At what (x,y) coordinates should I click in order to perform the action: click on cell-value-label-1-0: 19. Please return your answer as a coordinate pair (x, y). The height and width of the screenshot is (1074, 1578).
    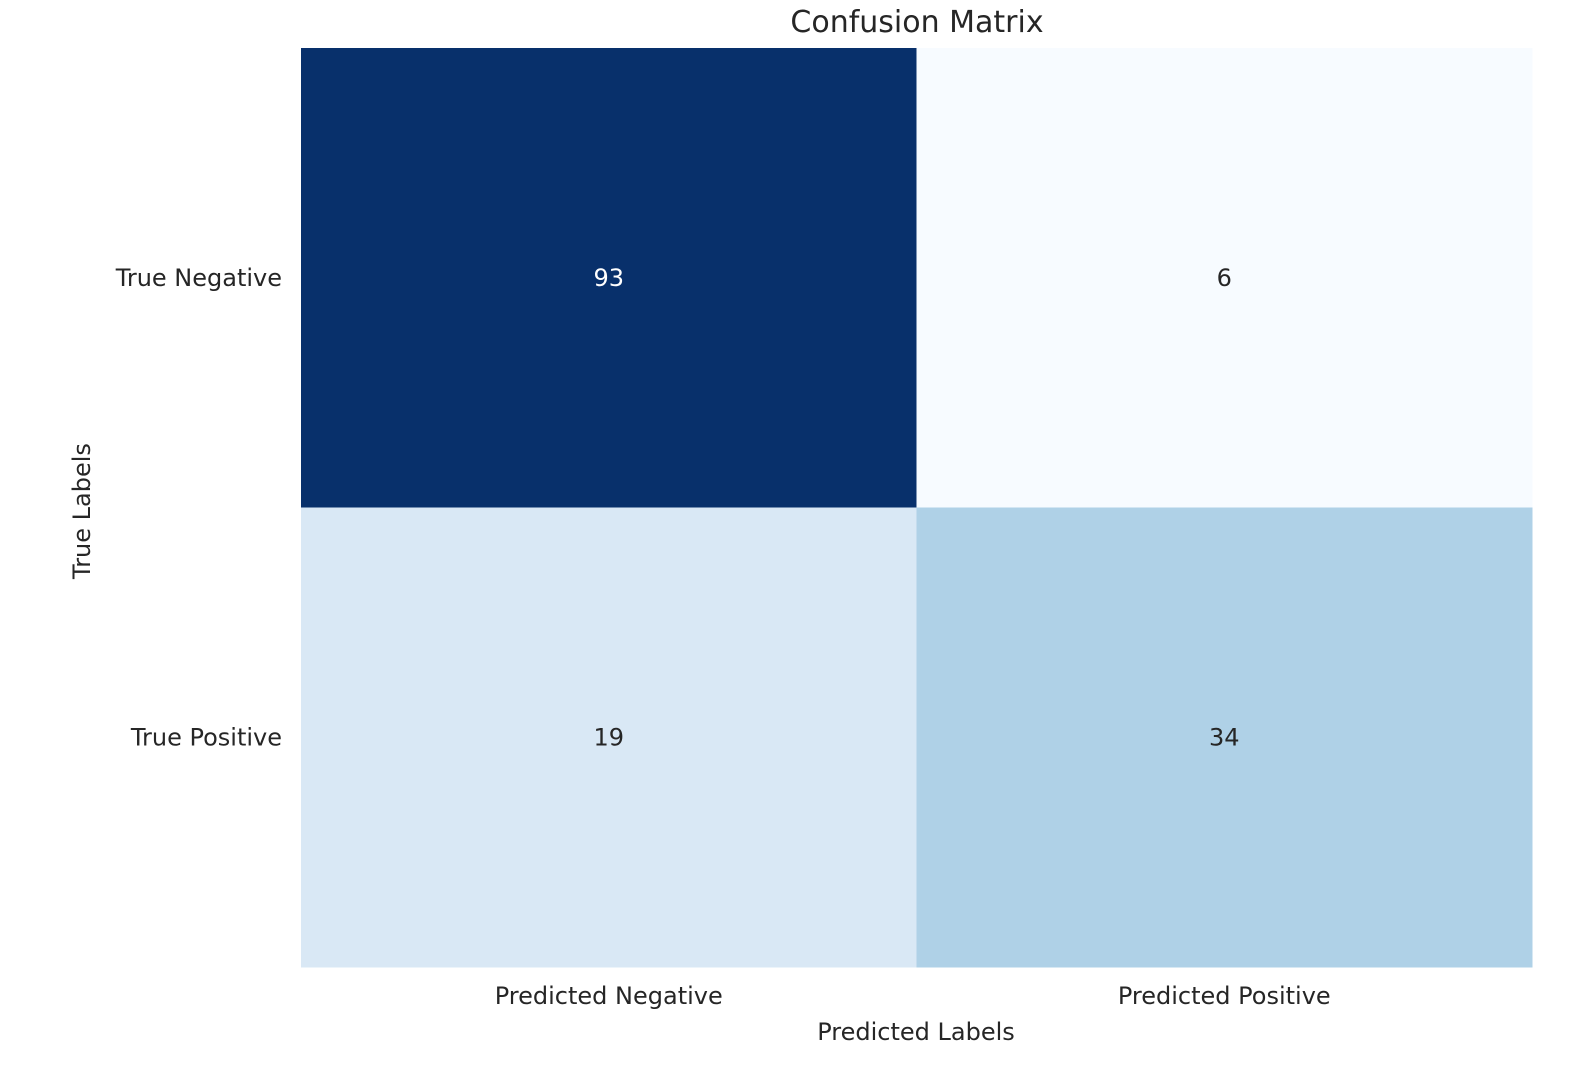
    Looking at the image, I should click on (608, 737).